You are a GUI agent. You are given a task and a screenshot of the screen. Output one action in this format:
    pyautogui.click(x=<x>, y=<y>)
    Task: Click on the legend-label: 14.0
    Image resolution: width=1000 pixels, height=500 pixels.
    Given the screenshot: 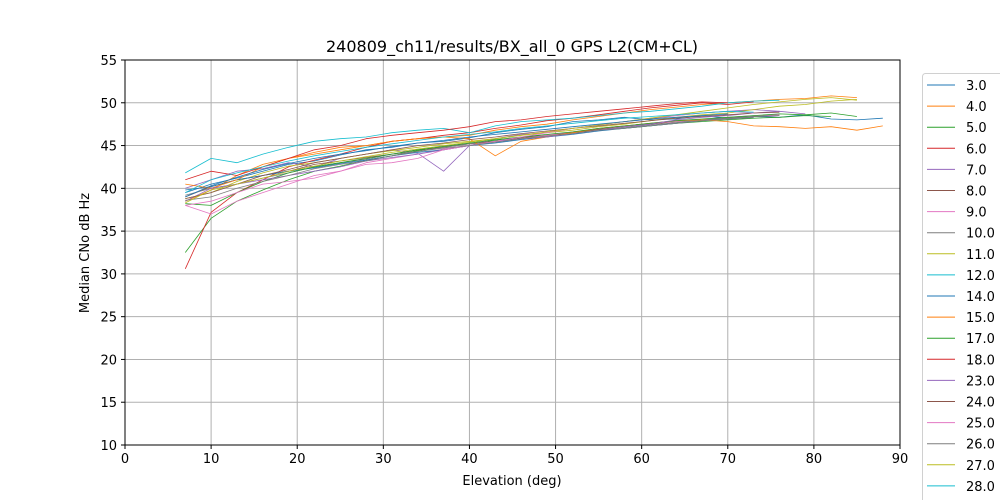 What is the action you would take?
    pyautogui.click(x=980, y=297)
    